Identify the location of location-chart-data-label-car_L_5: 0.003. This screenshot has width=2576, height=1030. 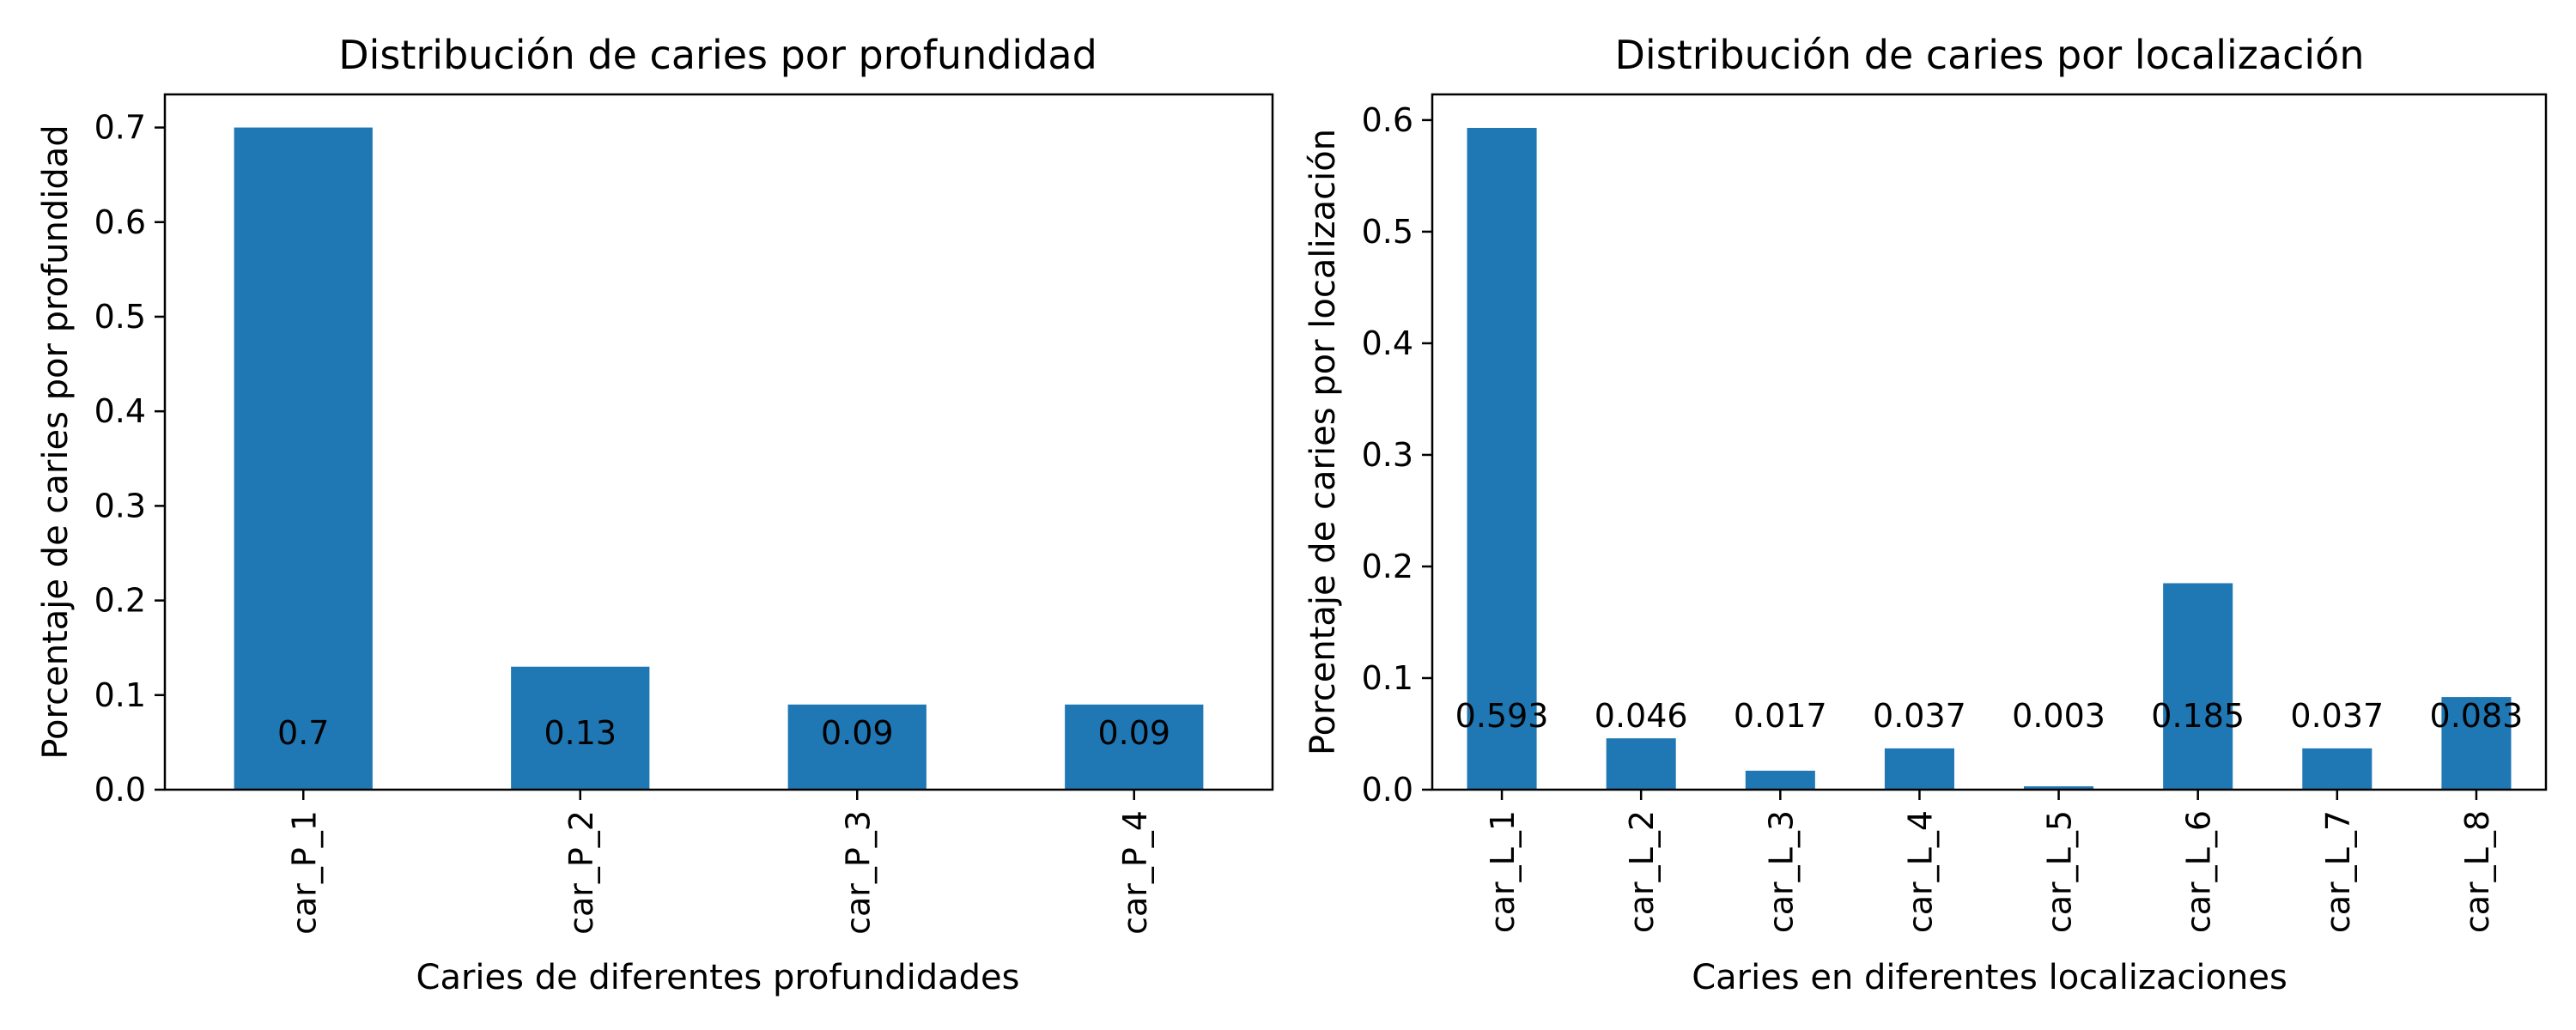
(2058, 716).